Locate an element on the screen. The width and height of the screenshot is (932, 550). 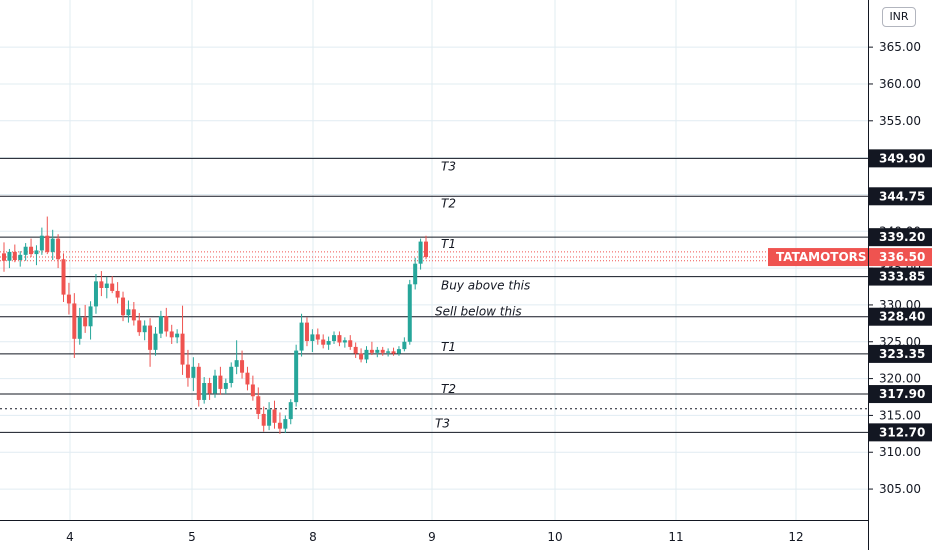
level-price-value: 323.35 is located at coordinates (902, 354).